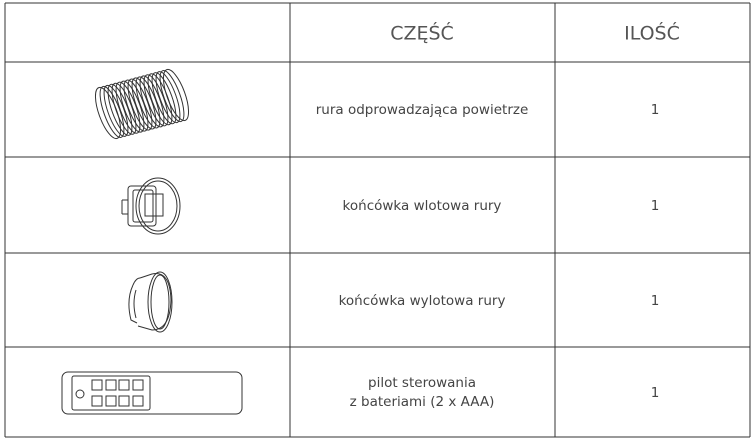  I want to click on header-quantity: ILOŚĆ, so click(652, 33).